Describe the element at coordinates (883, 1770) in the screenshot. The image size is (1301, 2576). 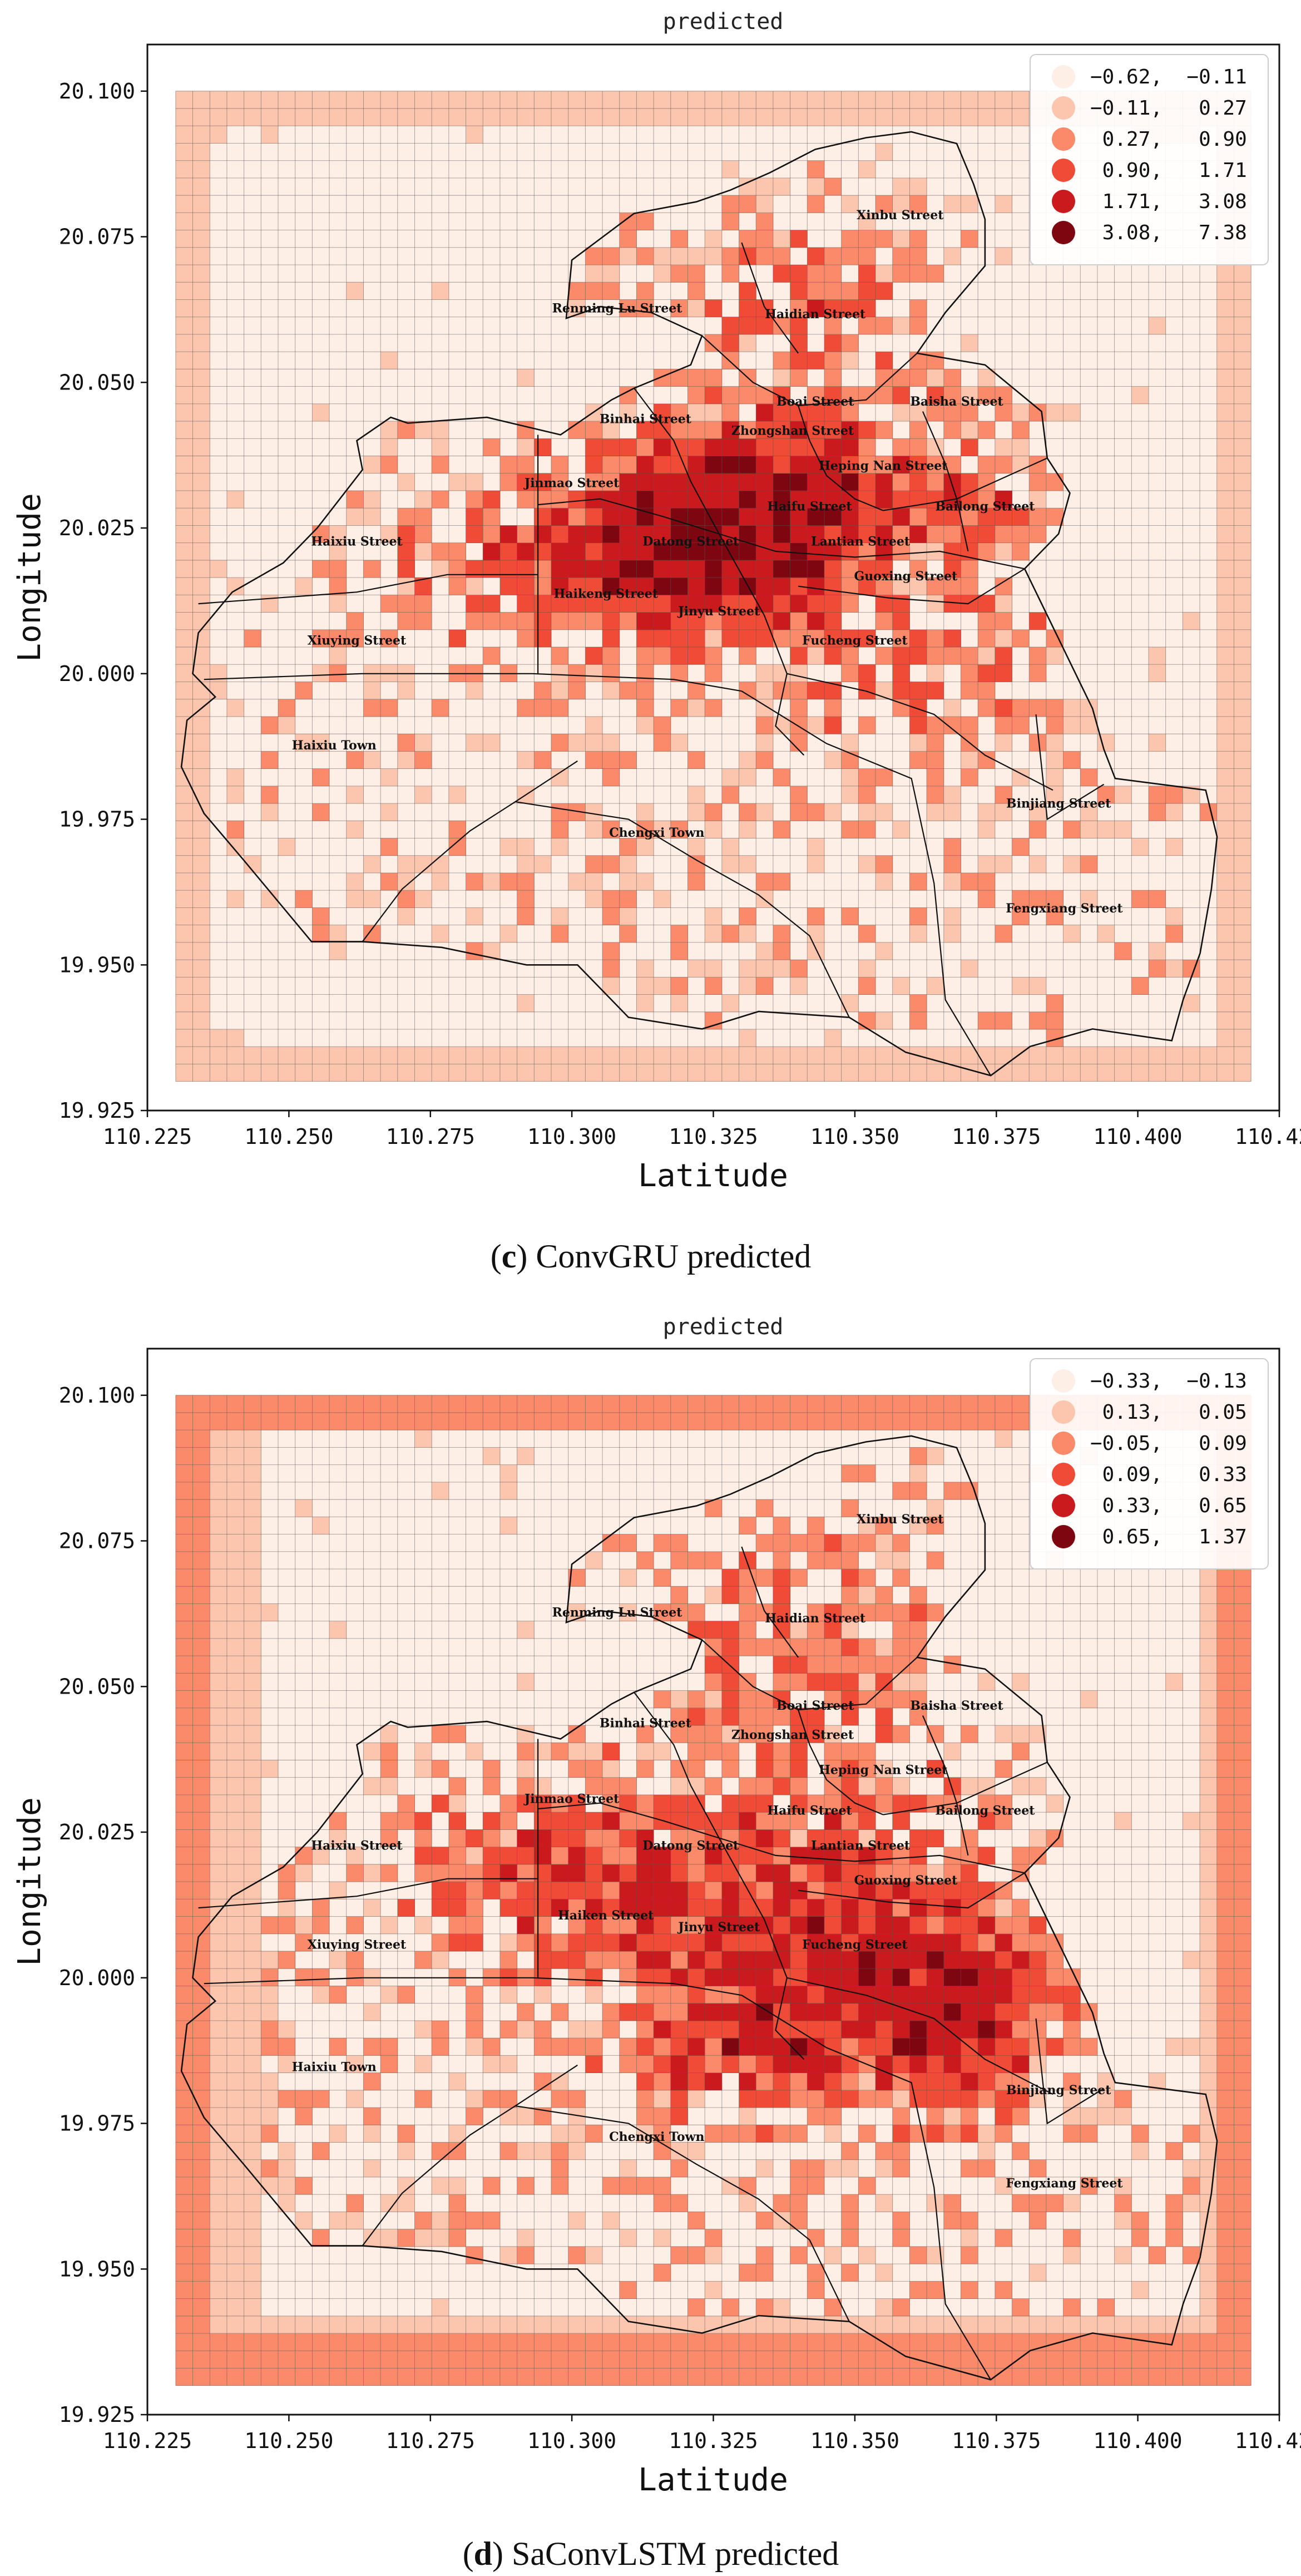
I see `street-label: Heping Nan Street` at that location.